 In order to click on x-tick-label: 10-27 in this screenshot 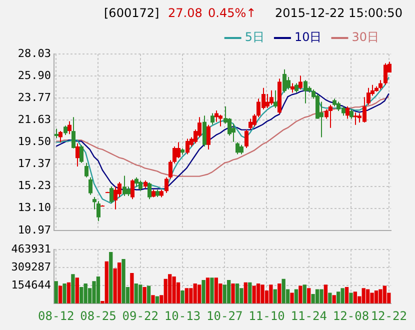, I will do `click(224, 315)`.